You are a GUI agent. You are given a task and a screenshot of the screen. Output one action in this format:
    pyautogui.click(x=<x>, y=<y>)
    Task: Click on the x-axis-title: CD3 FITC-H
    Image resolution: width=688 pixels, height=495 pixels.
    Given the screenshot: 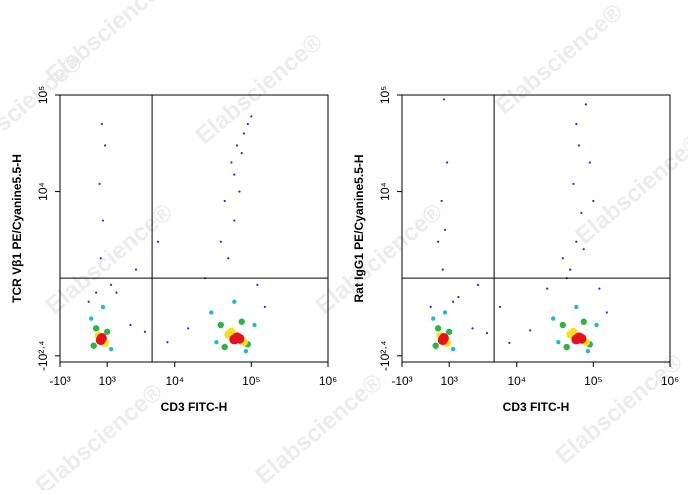 What is the action you would take?
    pyautogui.click(x=194, y=407)
    